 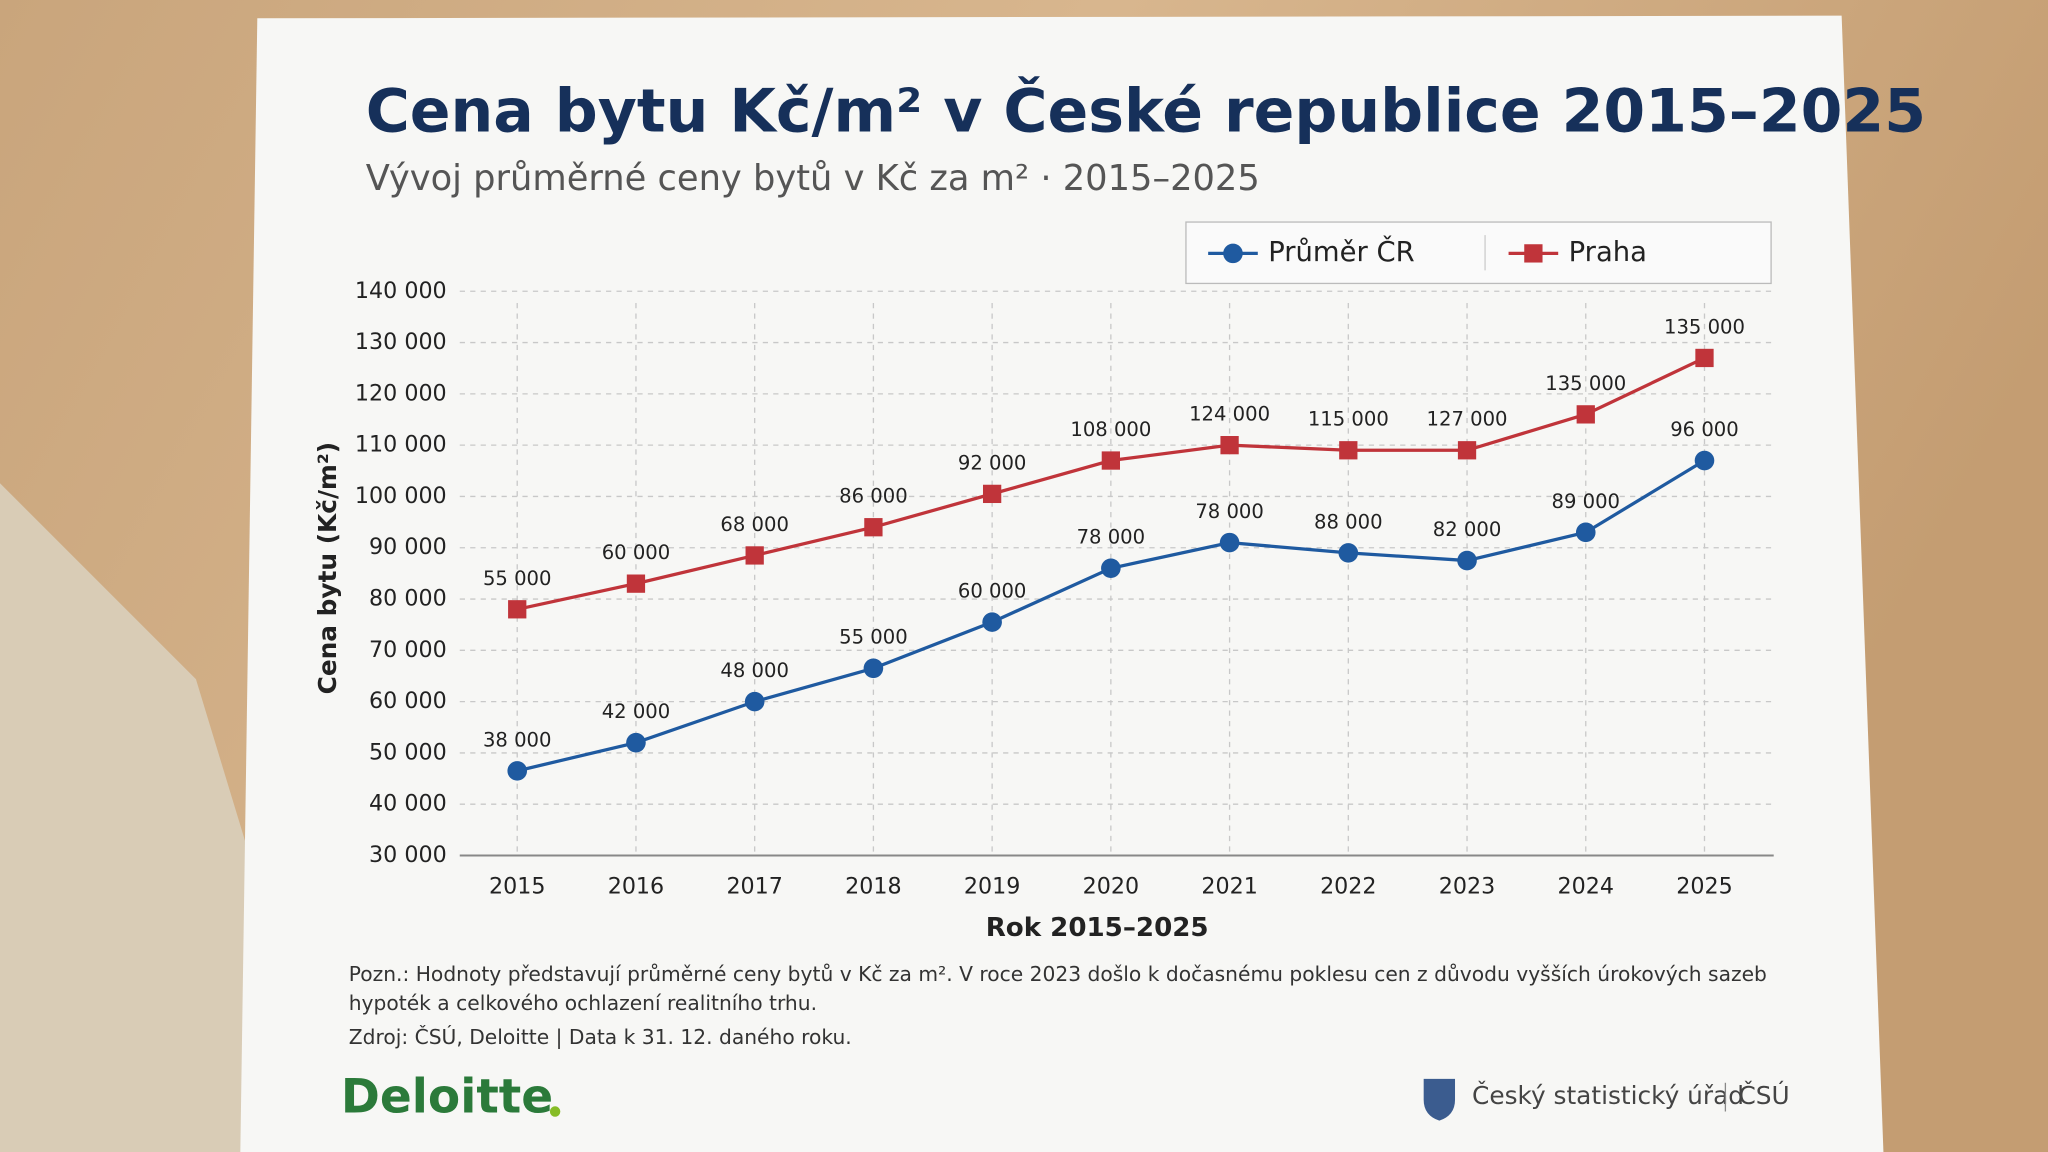 What do you see at coordinates (1704, 886) in the screenshot?
I see `x-tick-label: 2025` at bounding box center [1704, 886].